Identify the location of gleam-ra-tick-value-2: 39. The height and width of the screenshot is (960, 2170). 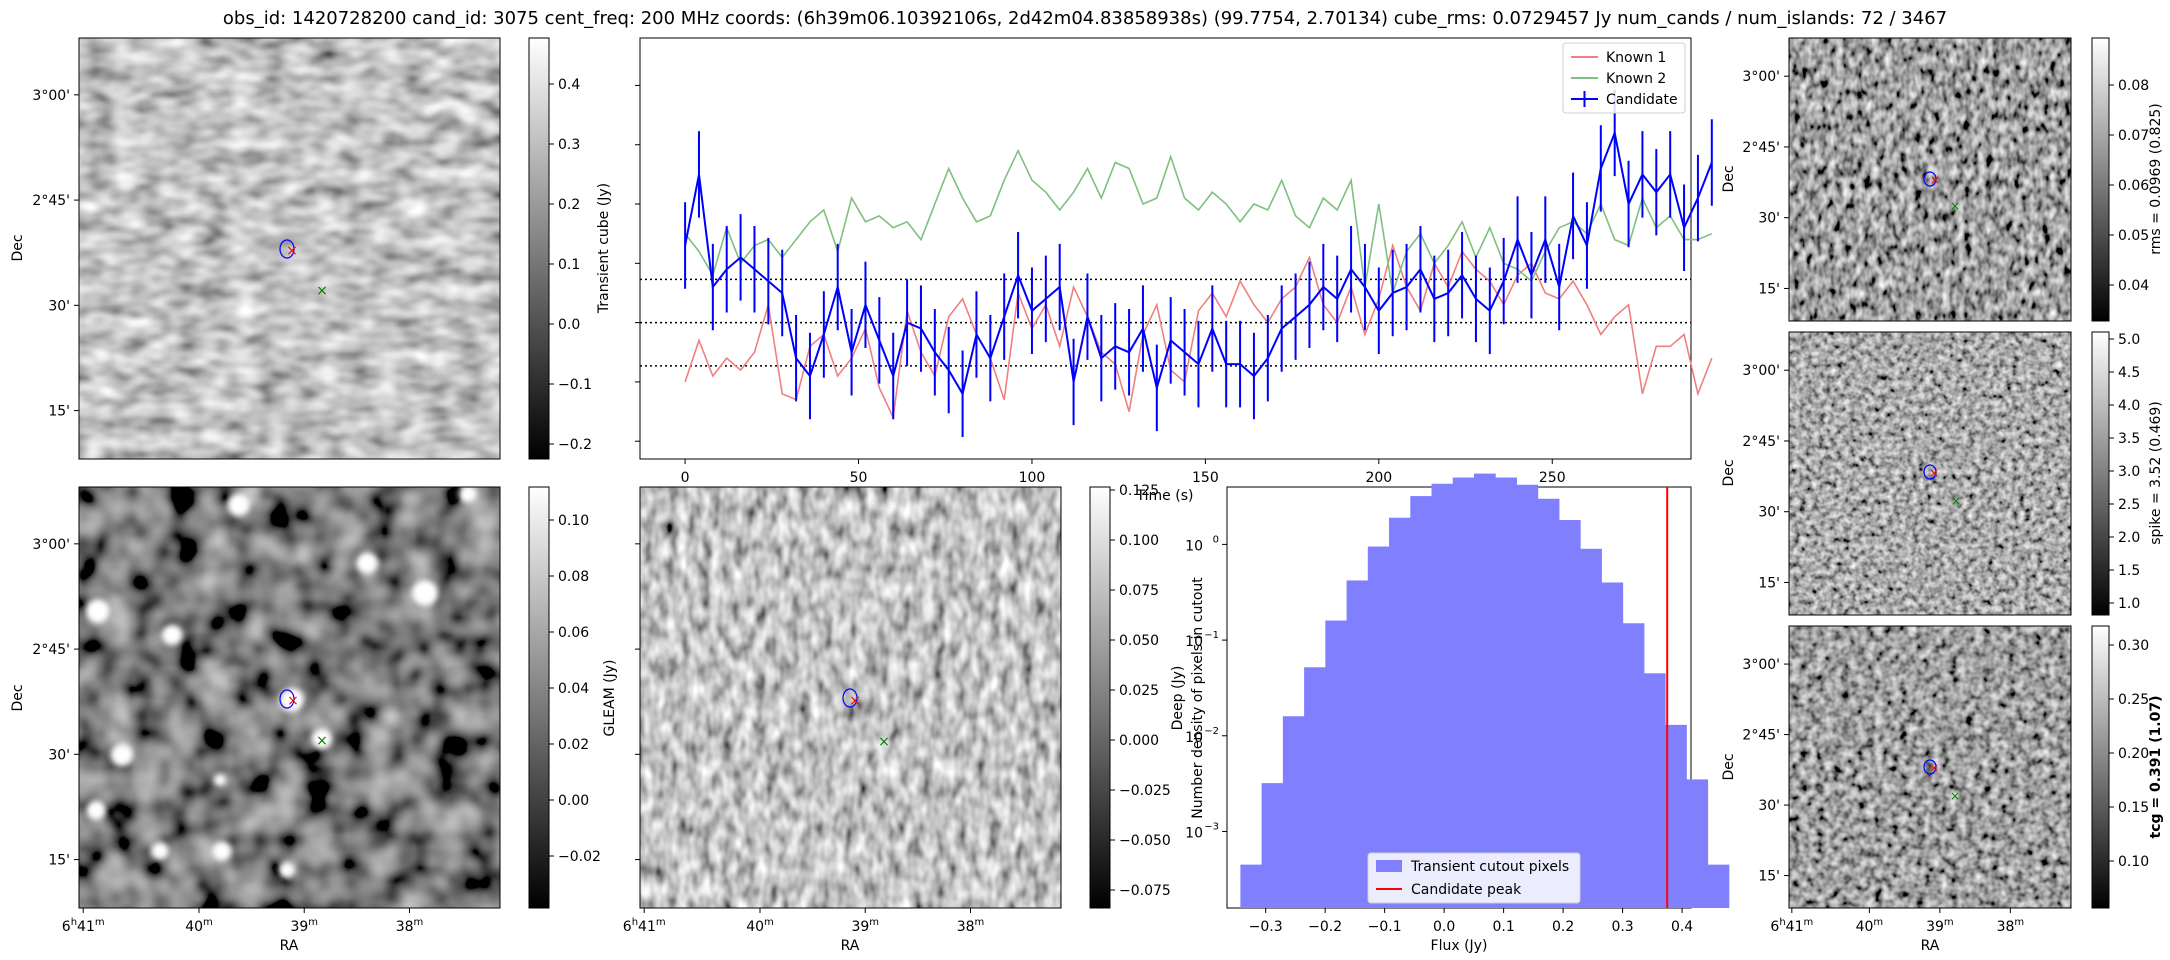
(299, 927).